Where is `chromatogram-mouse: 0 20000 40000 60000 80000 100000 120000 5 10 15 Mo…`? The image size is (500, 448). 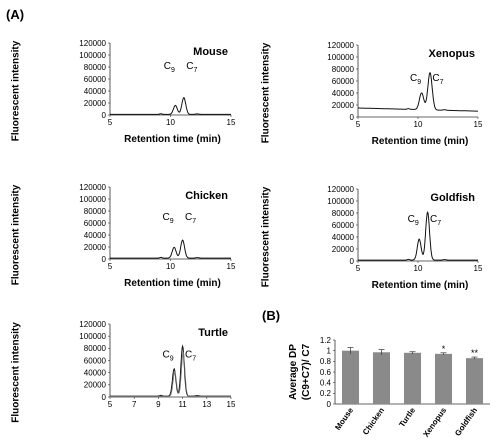
chromatogram-mouse: 0 20000 40000 60000 80000 100000 120000 5 10 15 Mo… is located at coordinates (123, 92).